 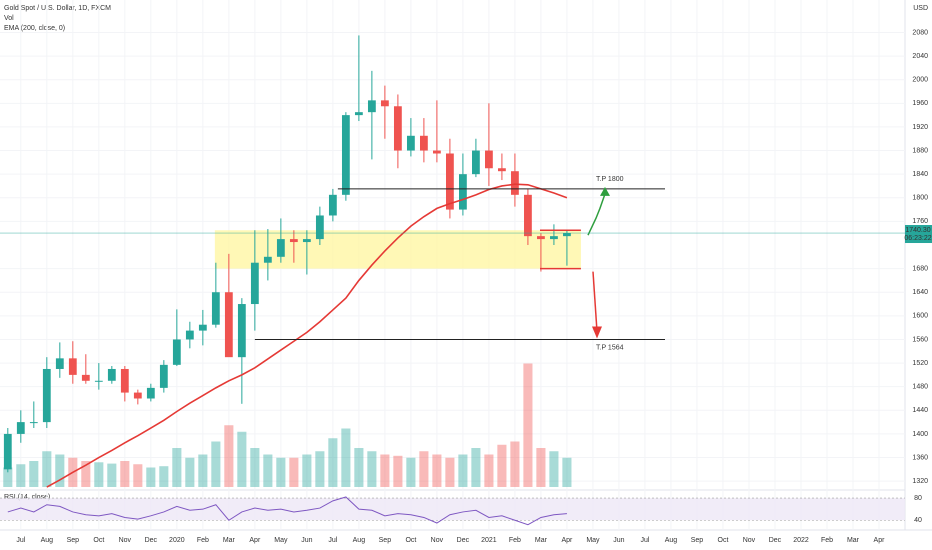 What do you see at coordinates (918, 498) in the screenshot?
I see `rsi-tick-label: 80` at bounding box center [918, 498].